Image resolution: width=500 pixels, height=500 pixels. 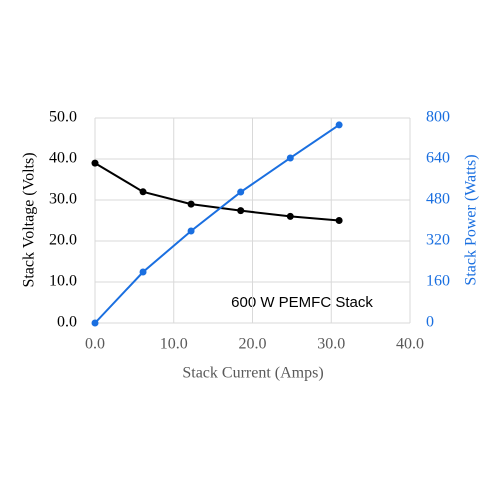 I want to click on y2-tick-label: 320, so click(x=438, y=240).